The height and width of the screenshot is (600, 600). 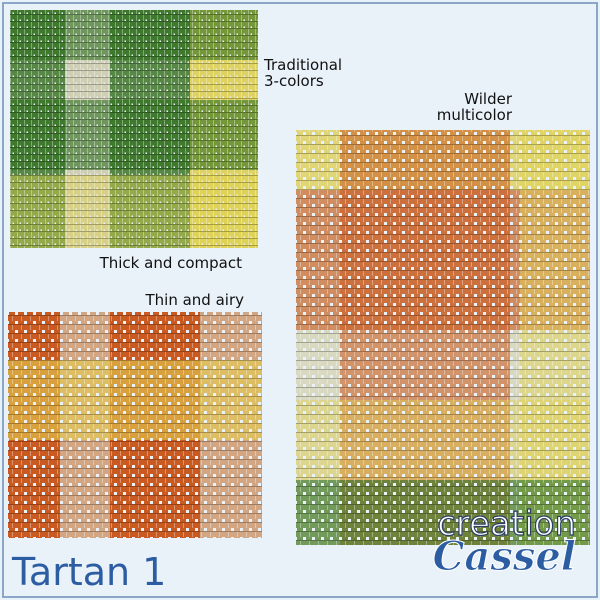 I want to click on caption: Thick and compact, so click(x=171, y=263).